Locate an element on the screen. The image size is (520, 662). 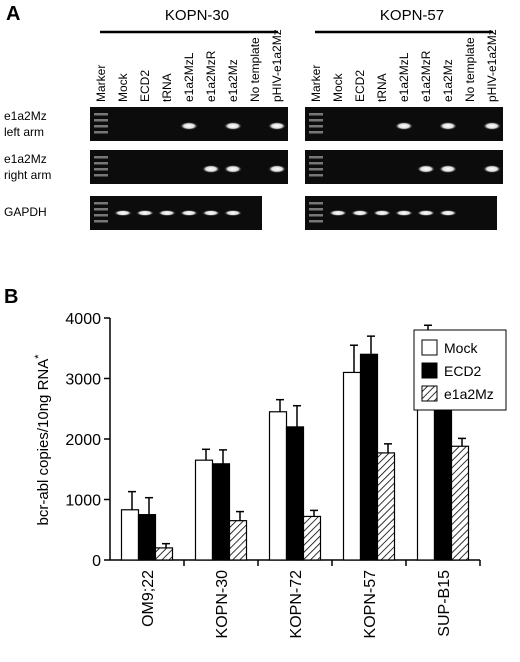
row-label: GAPDH is located at coordinates (25, 212).